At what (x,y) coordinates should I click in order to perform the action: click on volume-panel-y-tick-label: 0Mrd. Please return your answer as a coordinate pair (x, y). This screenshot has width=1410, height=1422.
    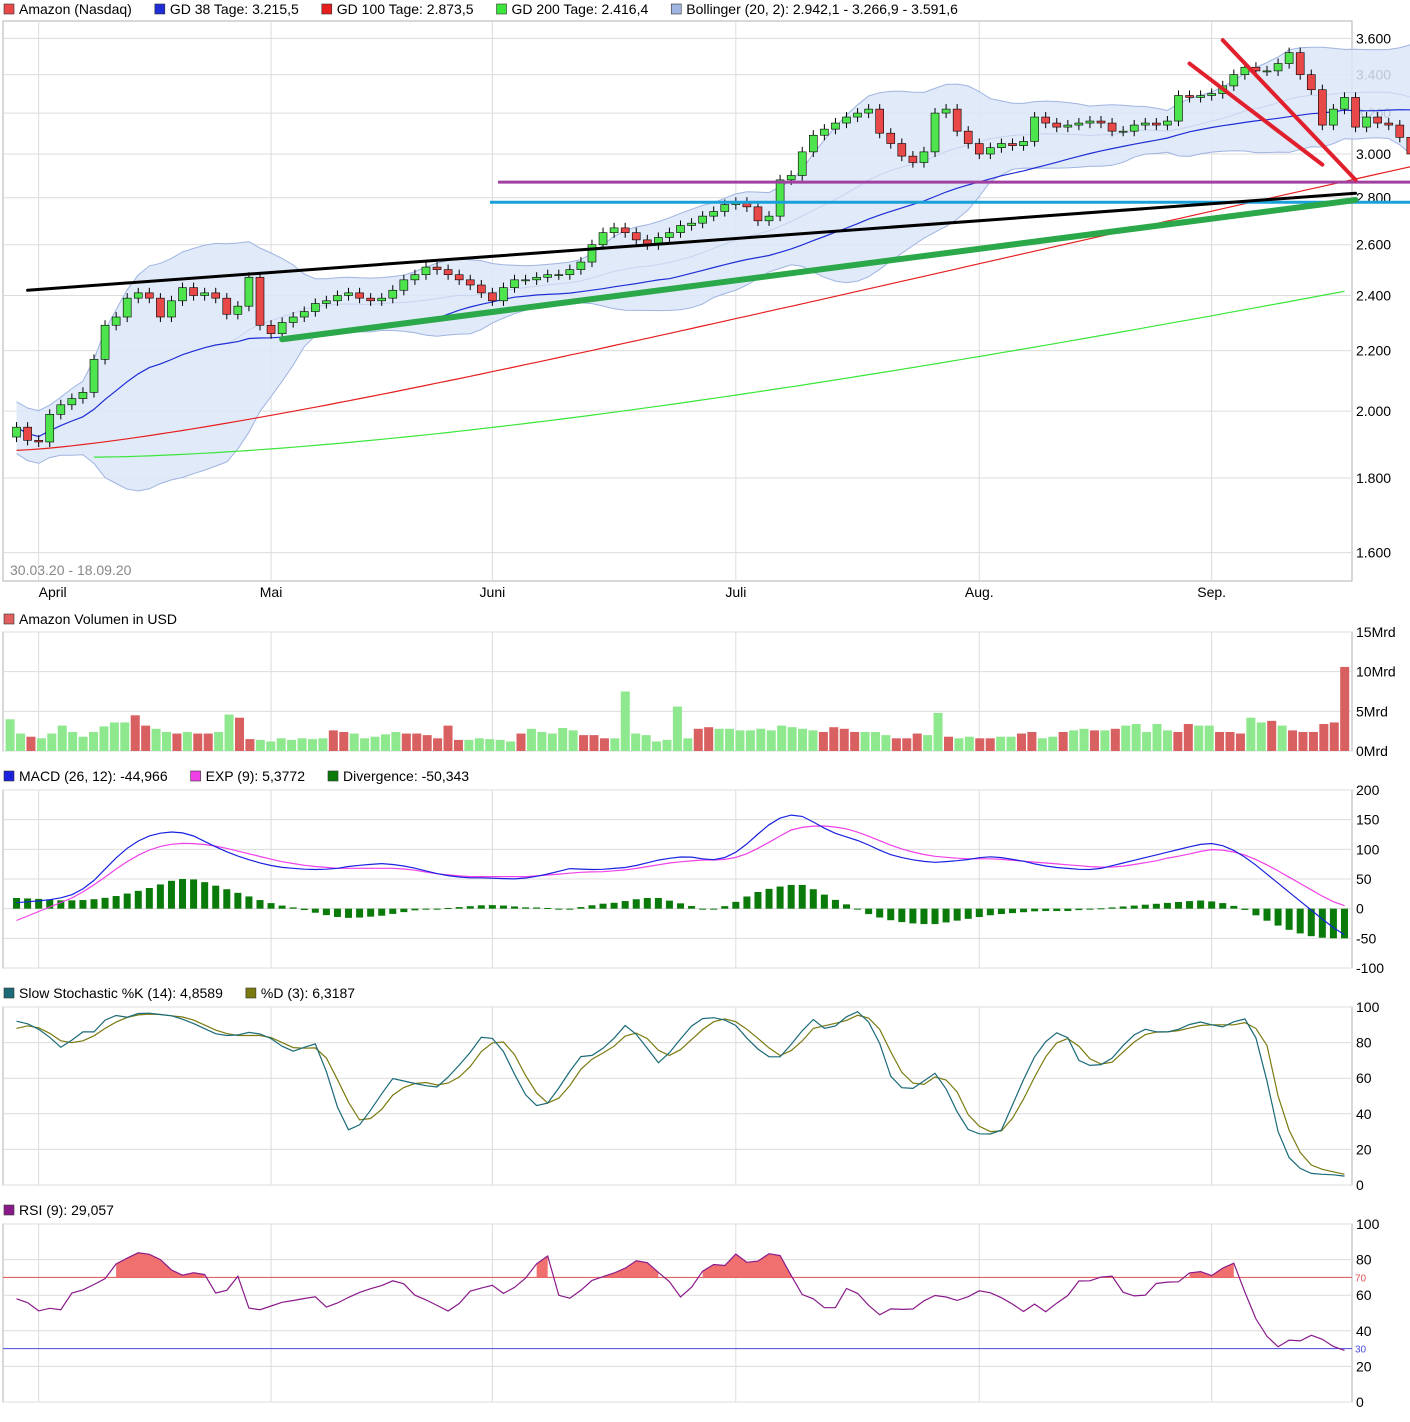
    Looking at the image, I should click on (1372, 751).